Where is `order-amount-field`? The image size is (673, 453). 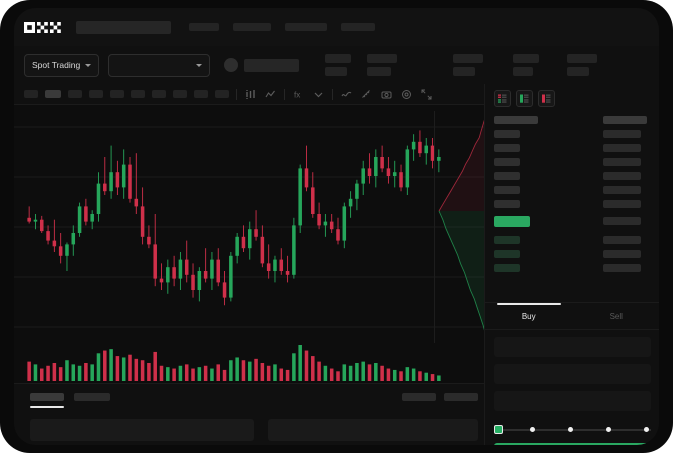
order-amount-field is located at coordinates (572, 374).